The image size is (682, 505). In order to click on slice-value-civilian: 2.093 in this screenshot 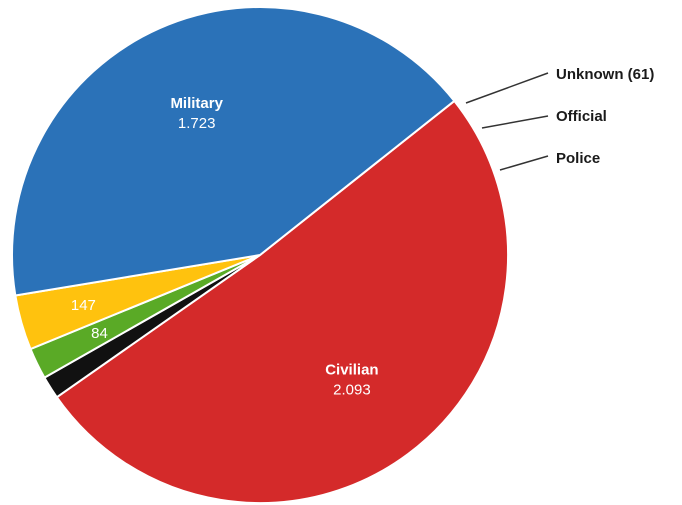, I will do `click(352, 389)`.